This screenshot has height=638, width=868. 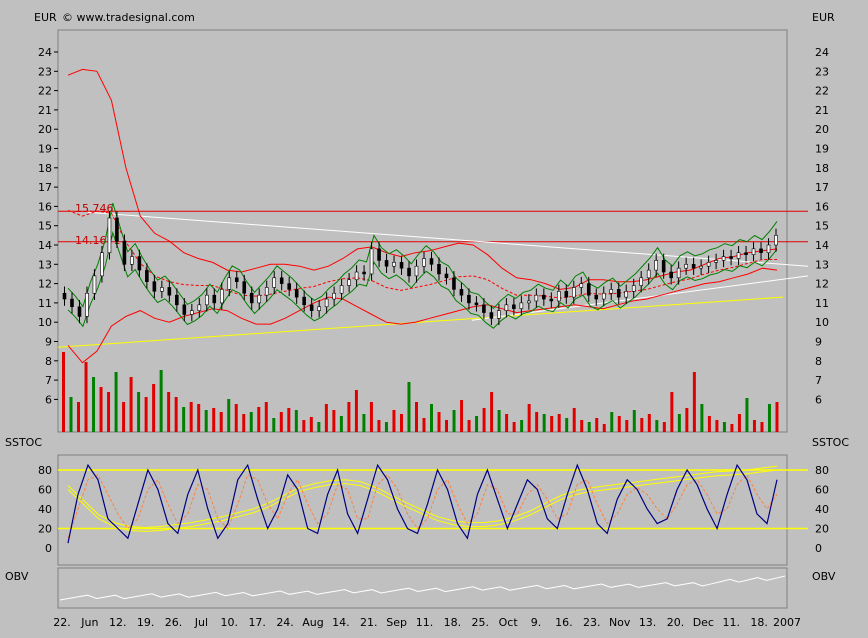 What do you see at coordinates (822, 168) in the screenshot?
I see `price-tick-right: 18` at bounding box center [822, 168].